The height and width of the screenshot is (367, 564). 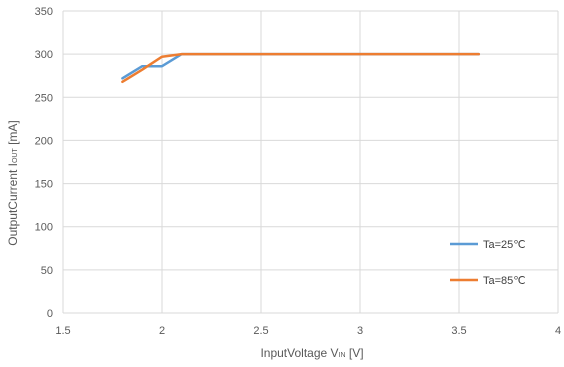 What do you see at coordinates (47, 271) in the screenshot?
I see `y-tick-label: 50` at bounding box center [47, 271].